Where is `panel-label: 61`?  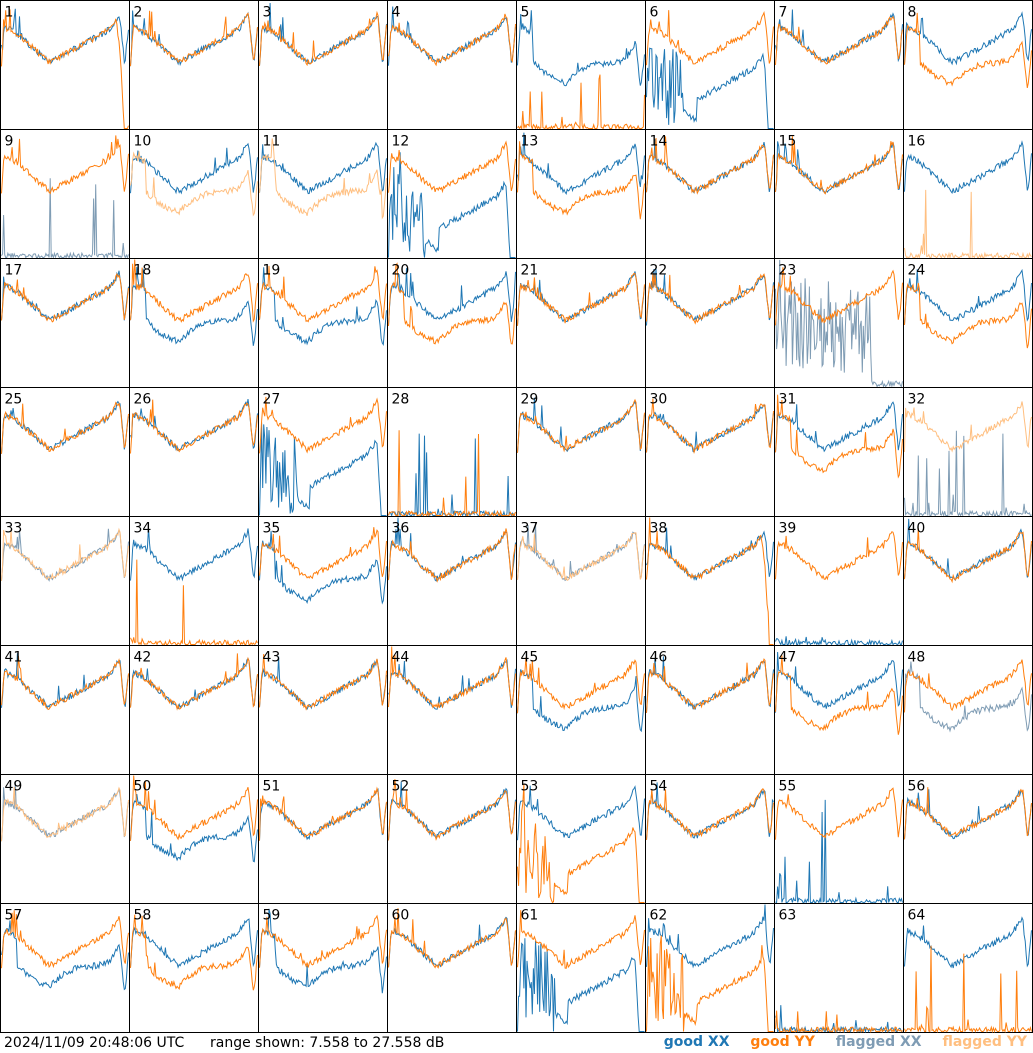 panel-label: 61 is located at coordinates (530, 916).